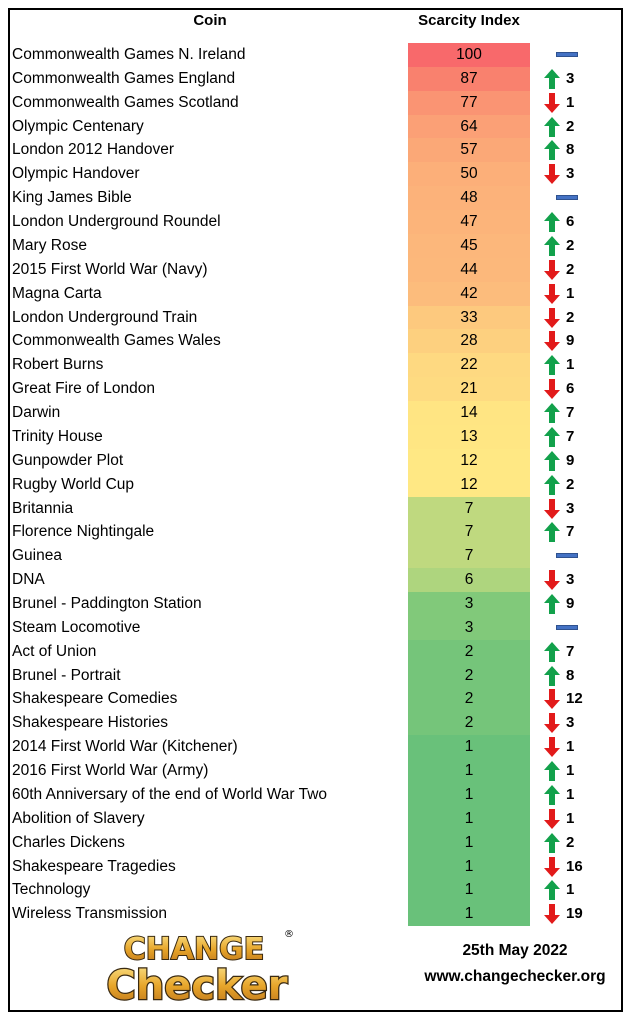  Describe the element at coordinates (315, 842) in the screenshot. I see `table-row: Charles Dickens 1 2` at that location.